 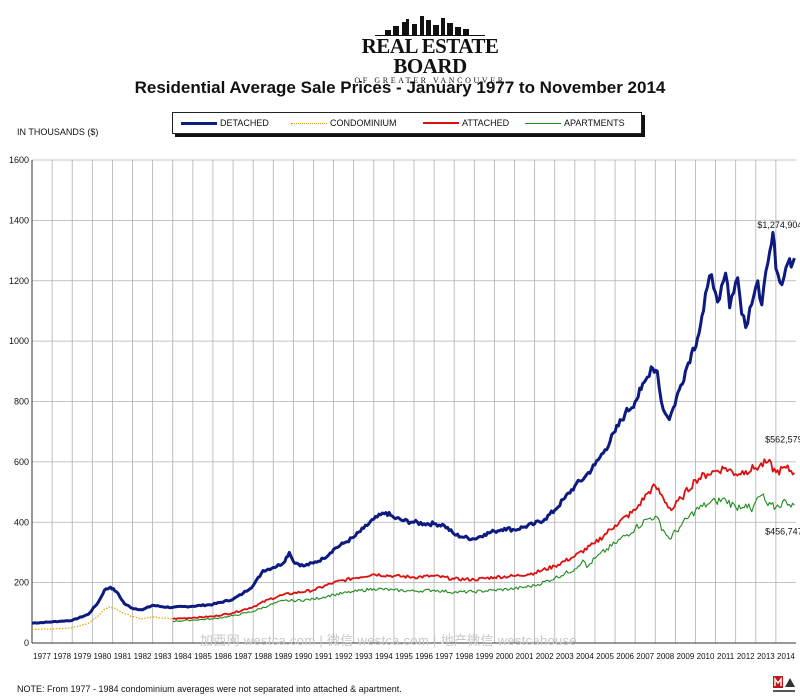 I want to click on series-line-condominium, so click(x=102, y=618).